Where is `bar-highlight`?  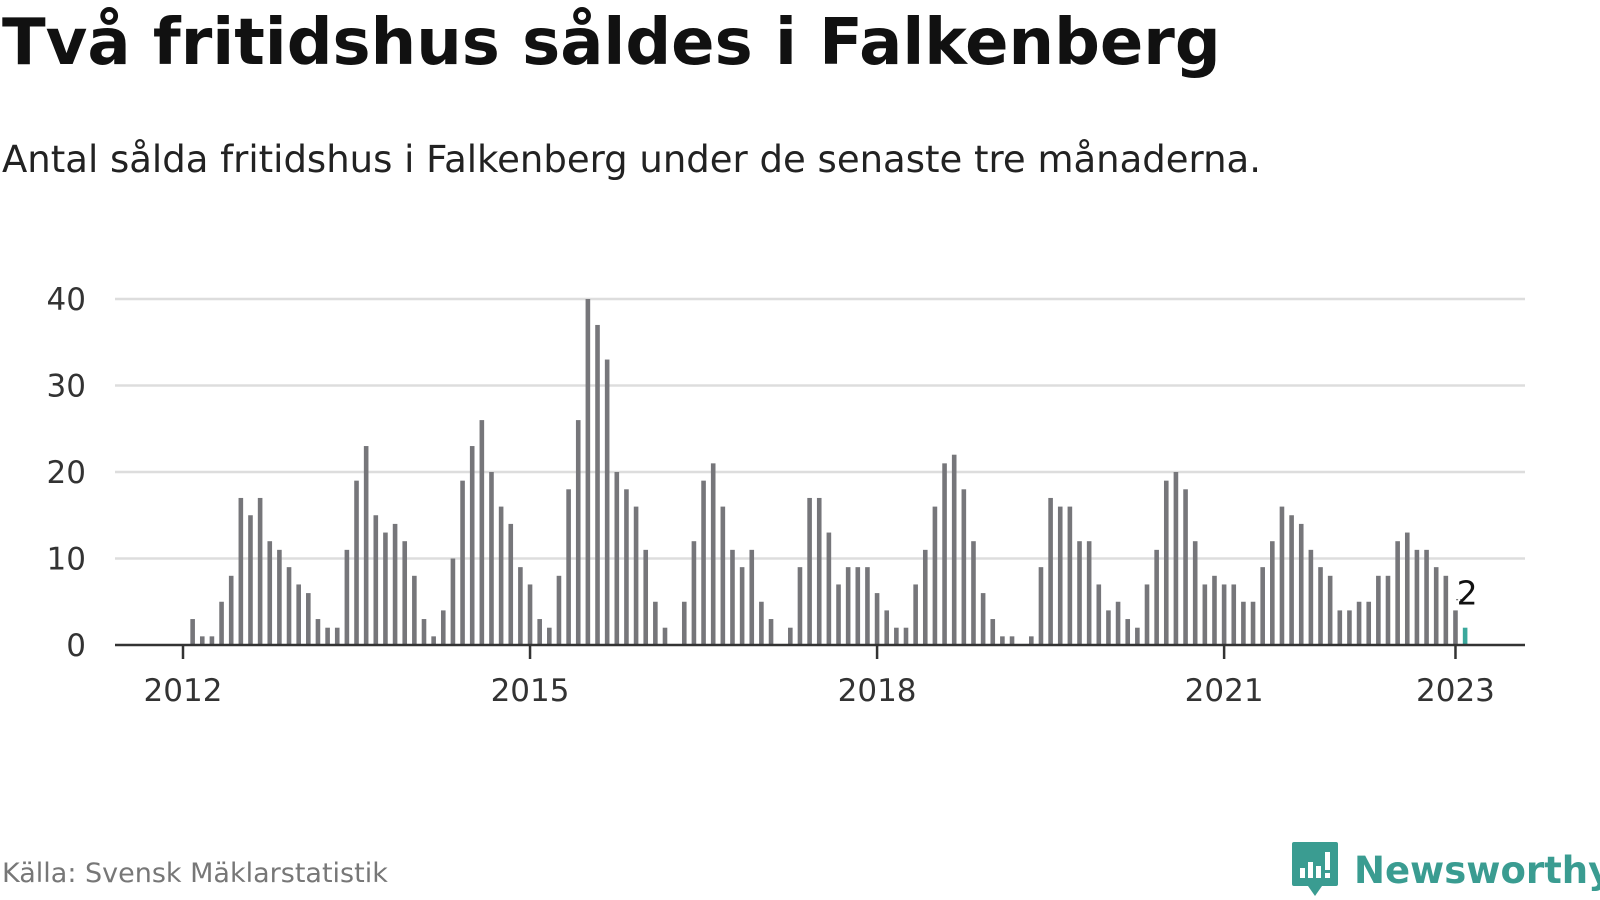
bar-highlight is located at coordinates (1465, 636).